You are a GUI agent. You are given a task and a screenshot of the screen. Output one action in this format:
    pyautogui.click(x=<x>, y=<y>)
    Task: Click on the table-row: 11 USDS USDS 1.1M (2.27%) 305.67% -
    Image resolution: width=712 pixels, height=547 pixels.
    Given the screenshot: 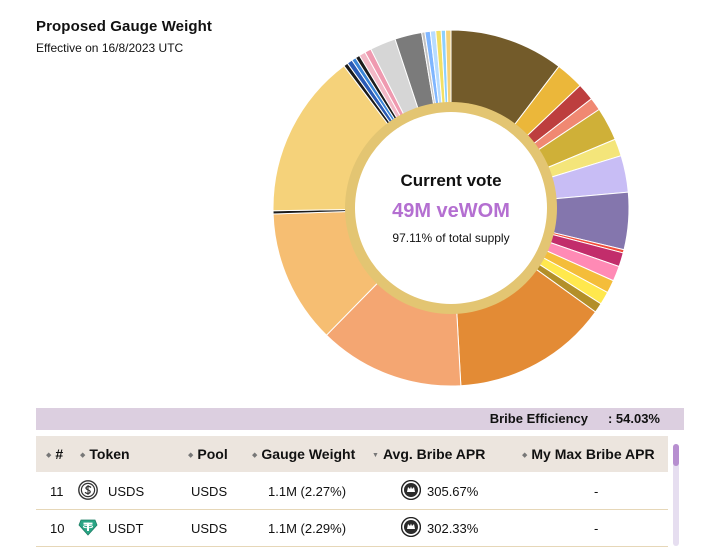 What is the action you would take?
    pyautogui.click(x=352, y=491)
    